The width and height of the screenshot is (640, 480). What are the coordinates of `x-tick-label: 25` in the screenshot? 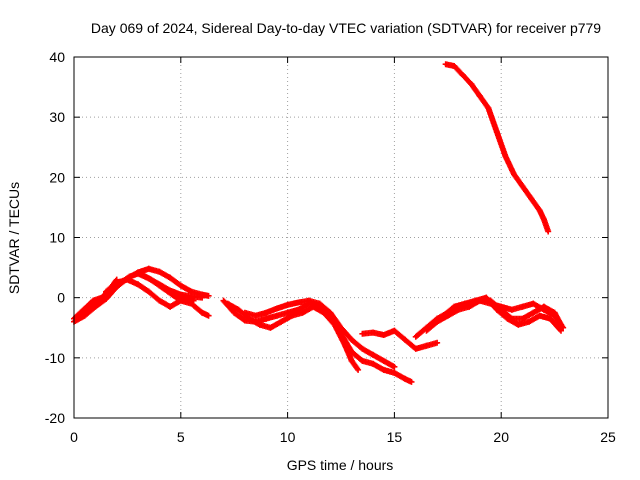 It's located at (608, 437).